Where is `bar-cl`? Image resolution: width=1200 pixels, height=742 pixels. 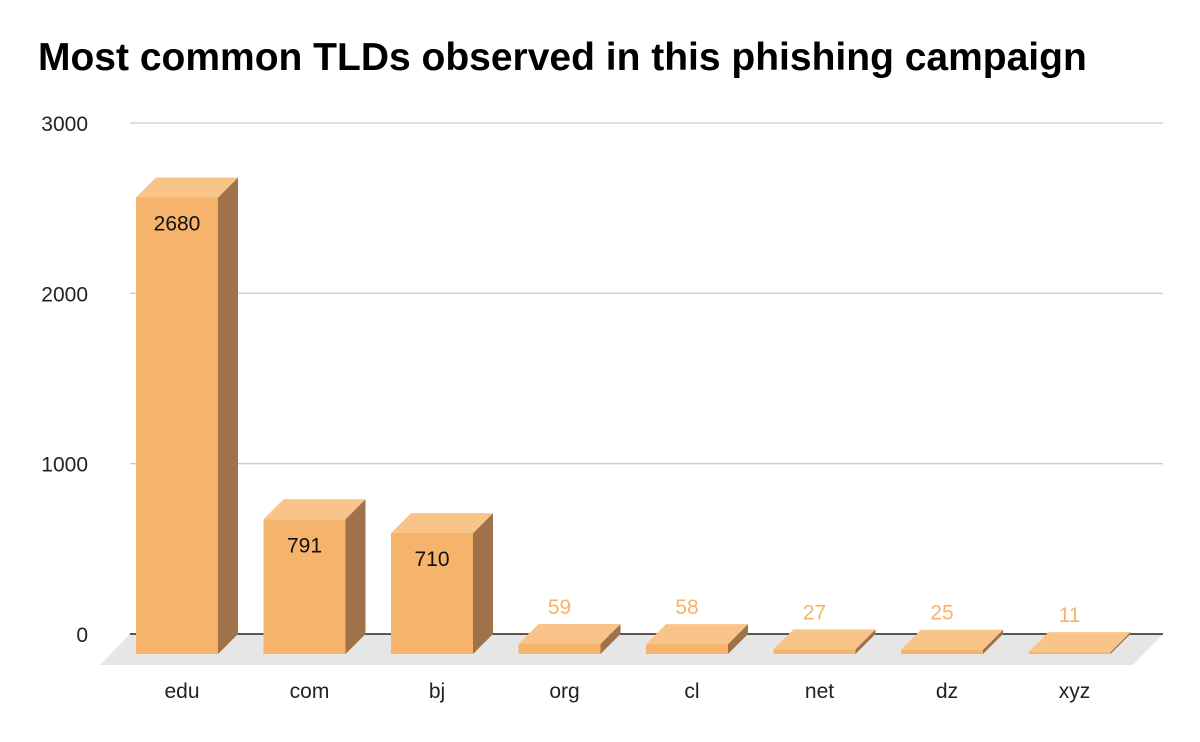 bar-cl is located at coordinates (697, 639).